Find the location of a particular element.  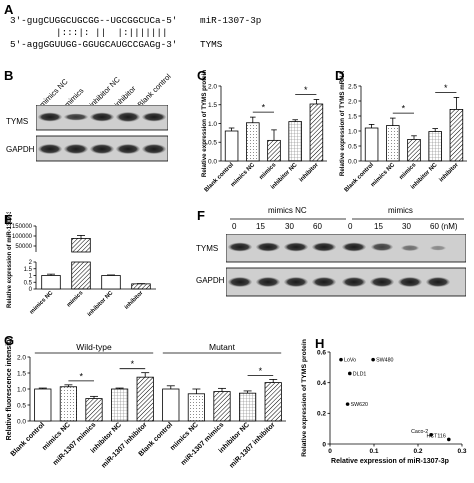

point-label: Caco-2 is located at coordinates (419, 432).